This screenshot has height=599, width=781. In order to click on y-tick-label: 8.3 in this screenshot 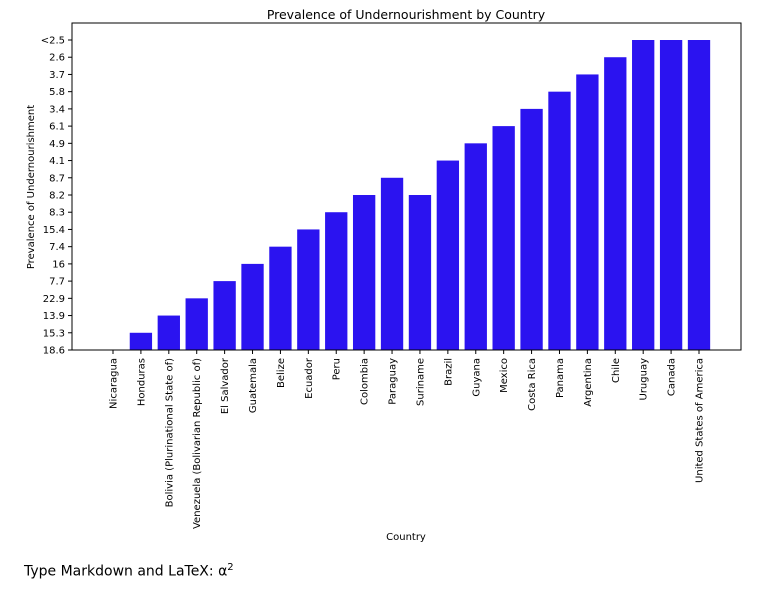, I will do `click(57, 213)`.